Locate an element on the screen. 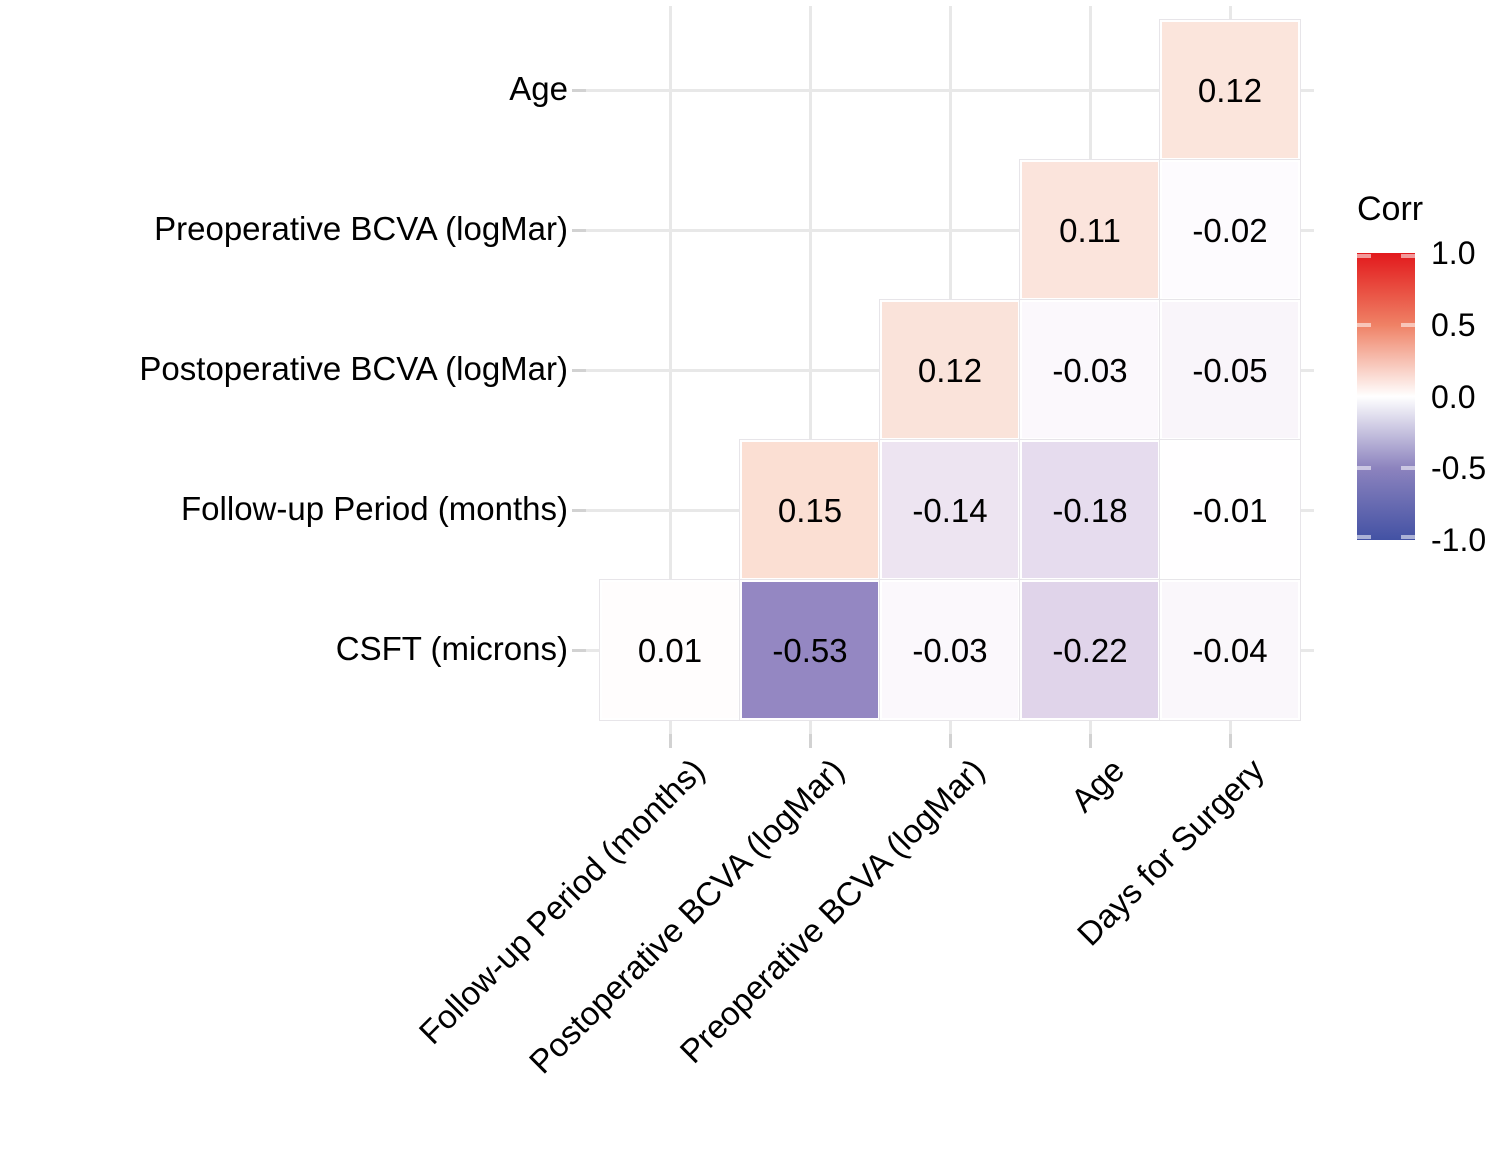 This screenshot has width=1500, height=1164. heatmap-cell: -0.05 is located at coordinates (1230, 370).